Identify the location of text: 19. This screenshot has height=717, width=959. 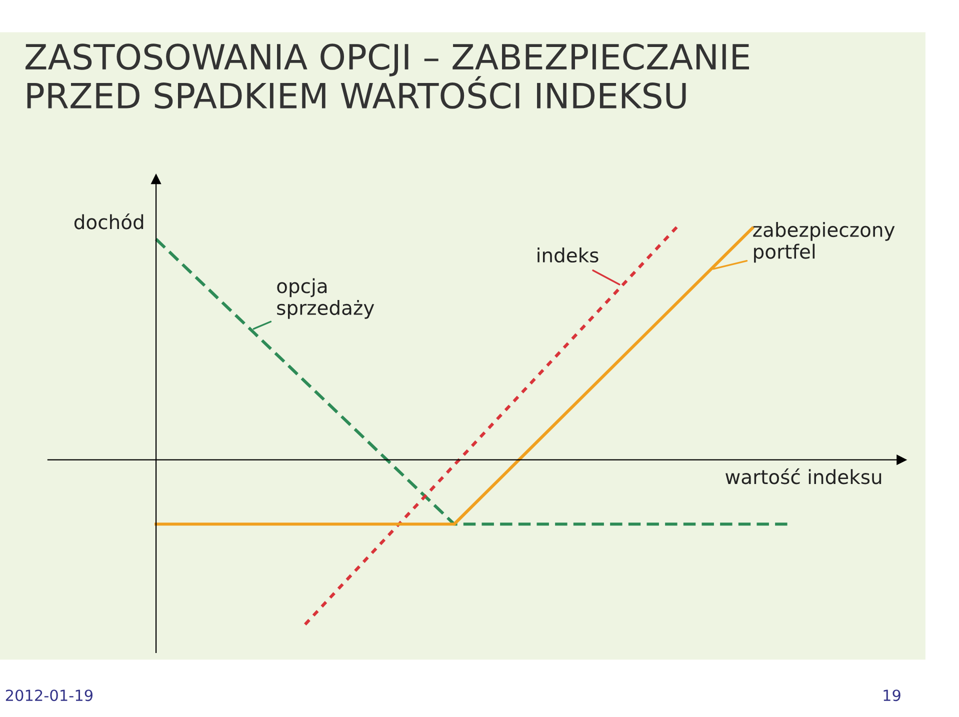
(892, 696).